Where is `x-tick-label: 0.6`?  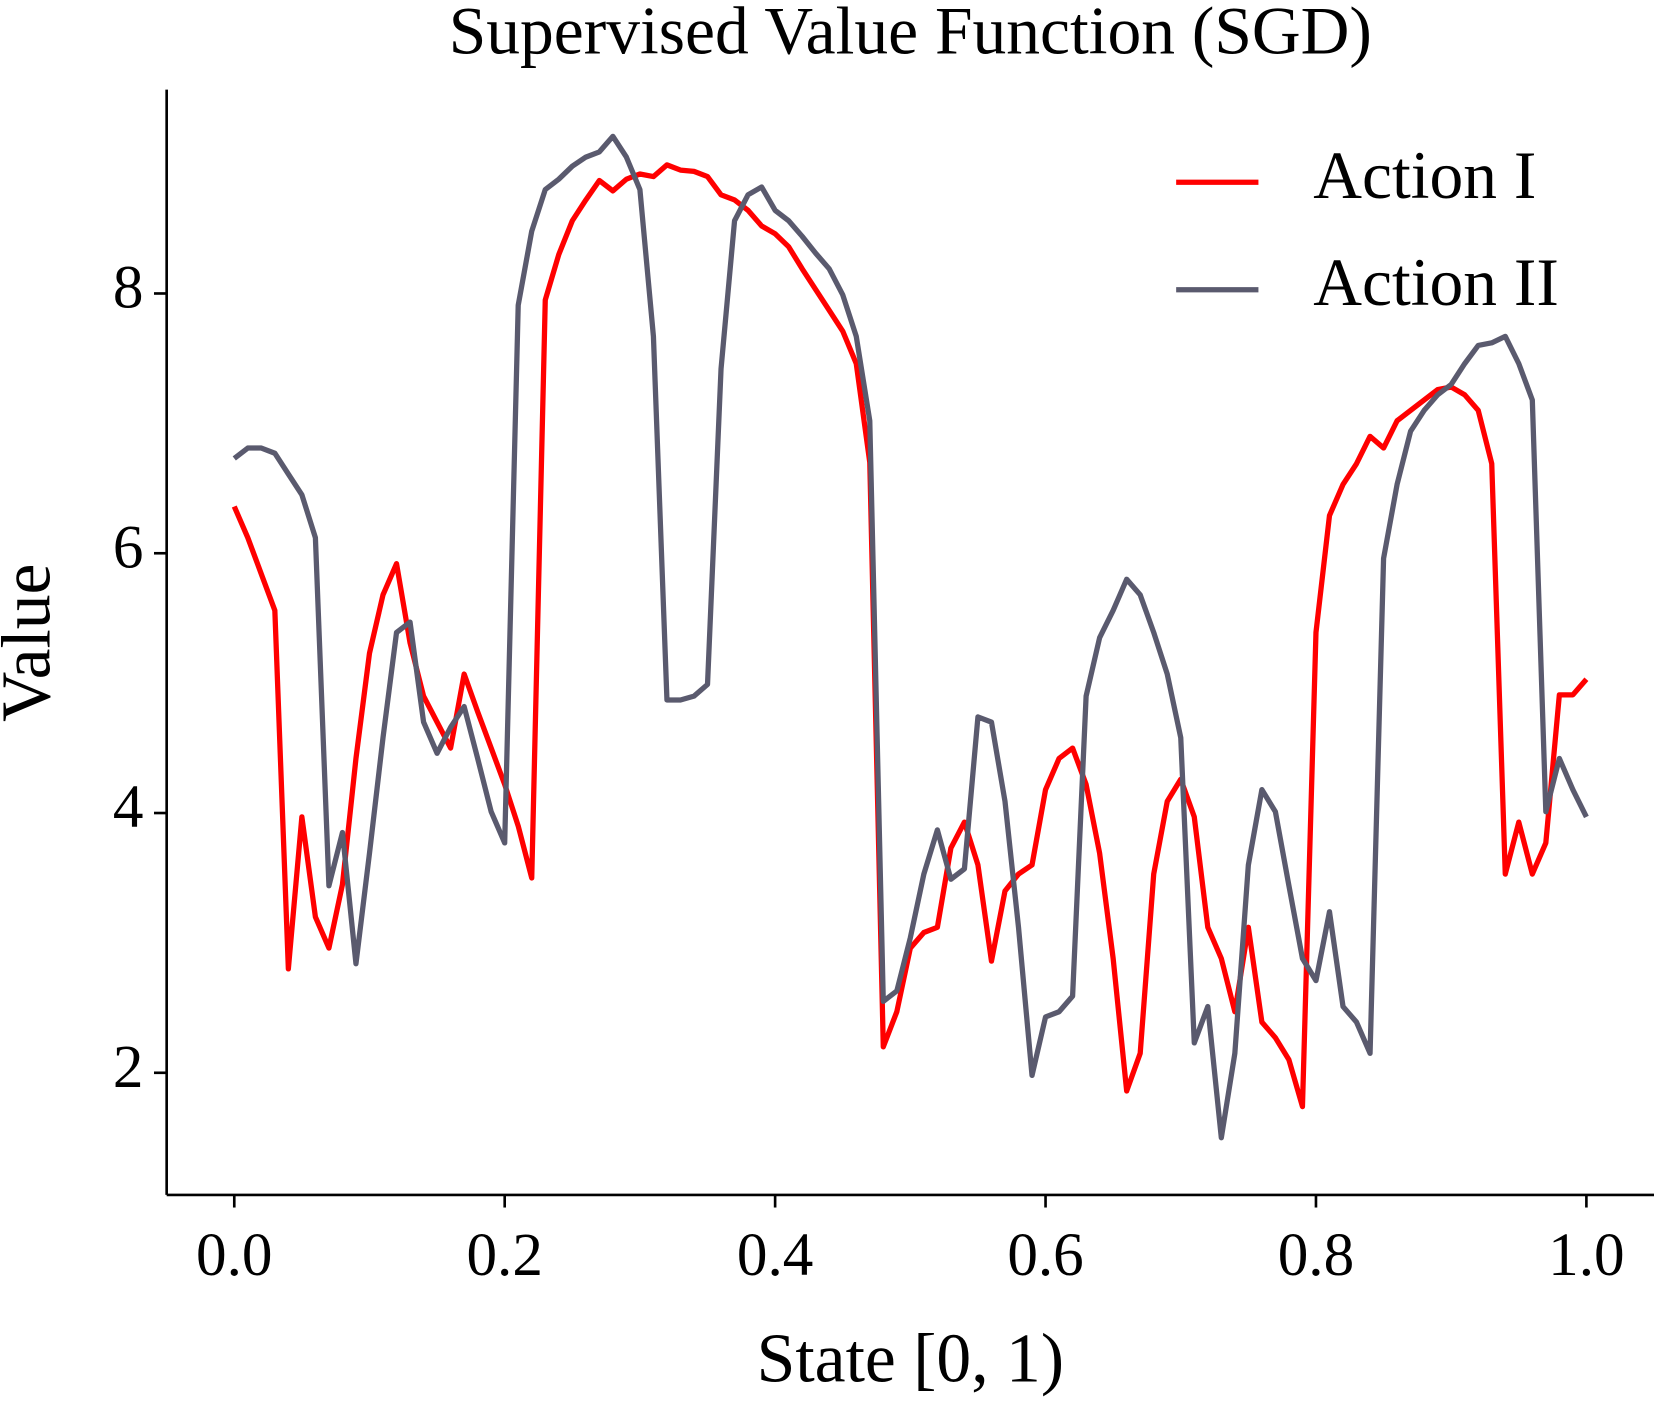
x-tick-label: 0.6 is located at coordinates (1045, 1255).